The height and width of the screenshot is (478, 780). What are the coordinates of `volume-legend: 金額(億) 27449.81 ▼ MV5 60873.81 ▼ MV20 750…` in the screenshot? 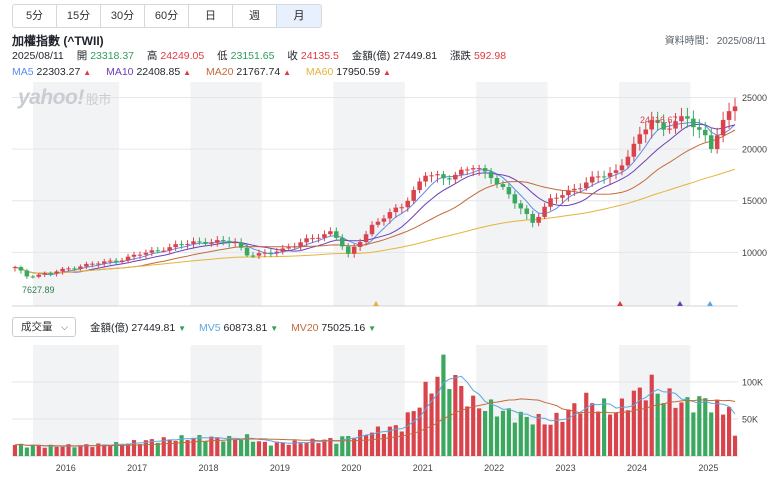 It's located at (238, 327).